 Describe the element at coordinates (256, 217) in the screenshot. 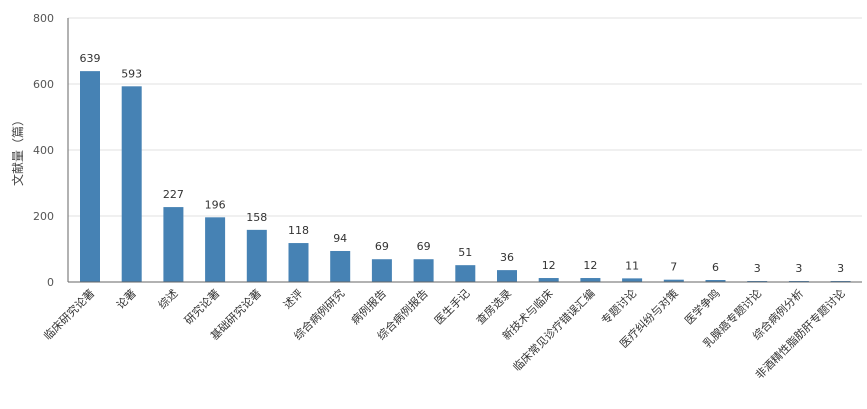

I see `data-label: 158` at that location.